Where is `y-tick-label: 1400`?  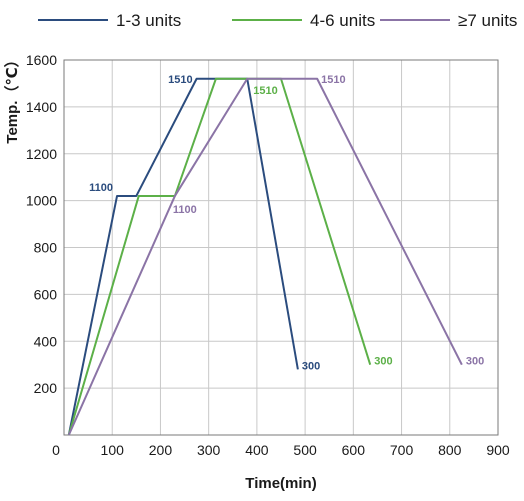
y-tick-label: 1400 is located at coordinates (41, 107).